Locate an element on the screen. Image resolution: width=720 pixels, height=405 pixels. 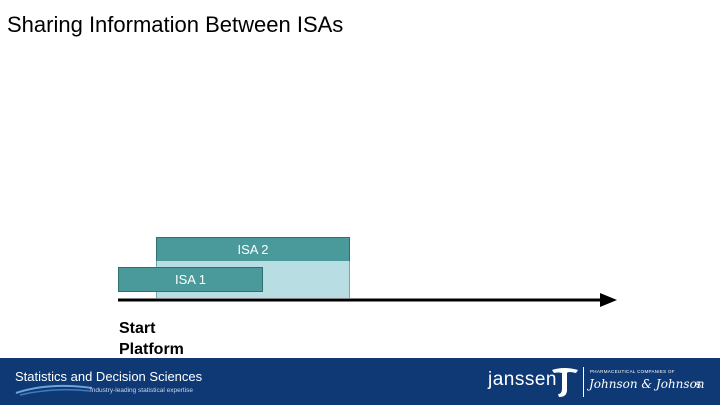
janssen-logo: janssen is located at coordinates (522, 379).